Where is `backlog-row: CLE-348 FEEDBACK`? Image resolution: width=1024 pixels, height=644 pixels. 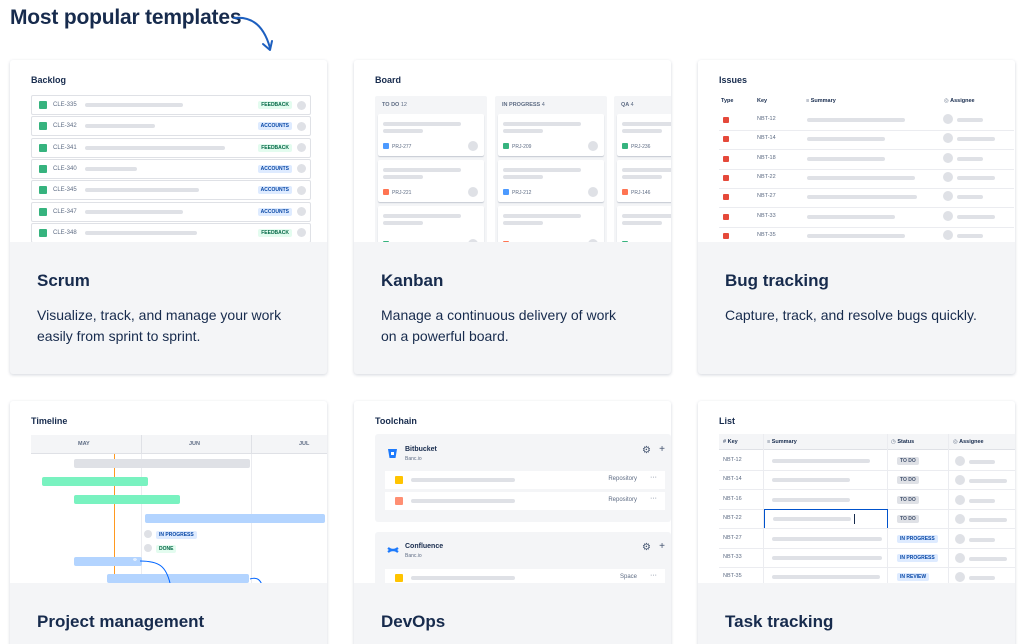
backlog-row: CLE-348 FEEDBACK is located at coordinates (171, 232).